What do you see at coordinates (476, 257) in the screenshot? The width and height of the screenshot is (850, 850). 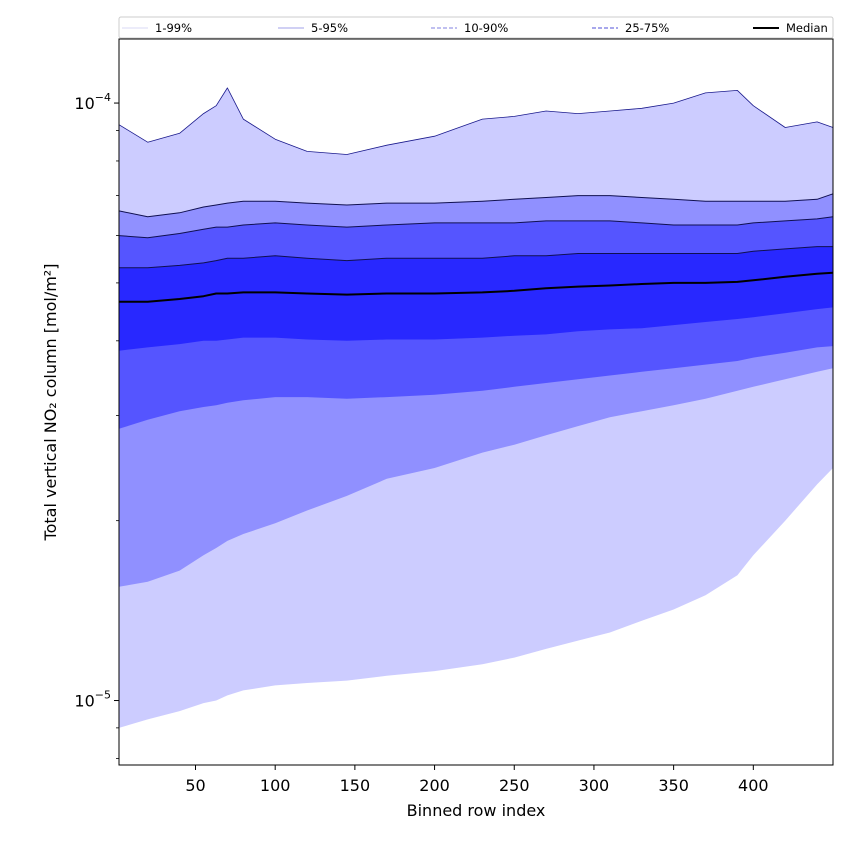 I see `line-p75` at bounding box center [476, 257].